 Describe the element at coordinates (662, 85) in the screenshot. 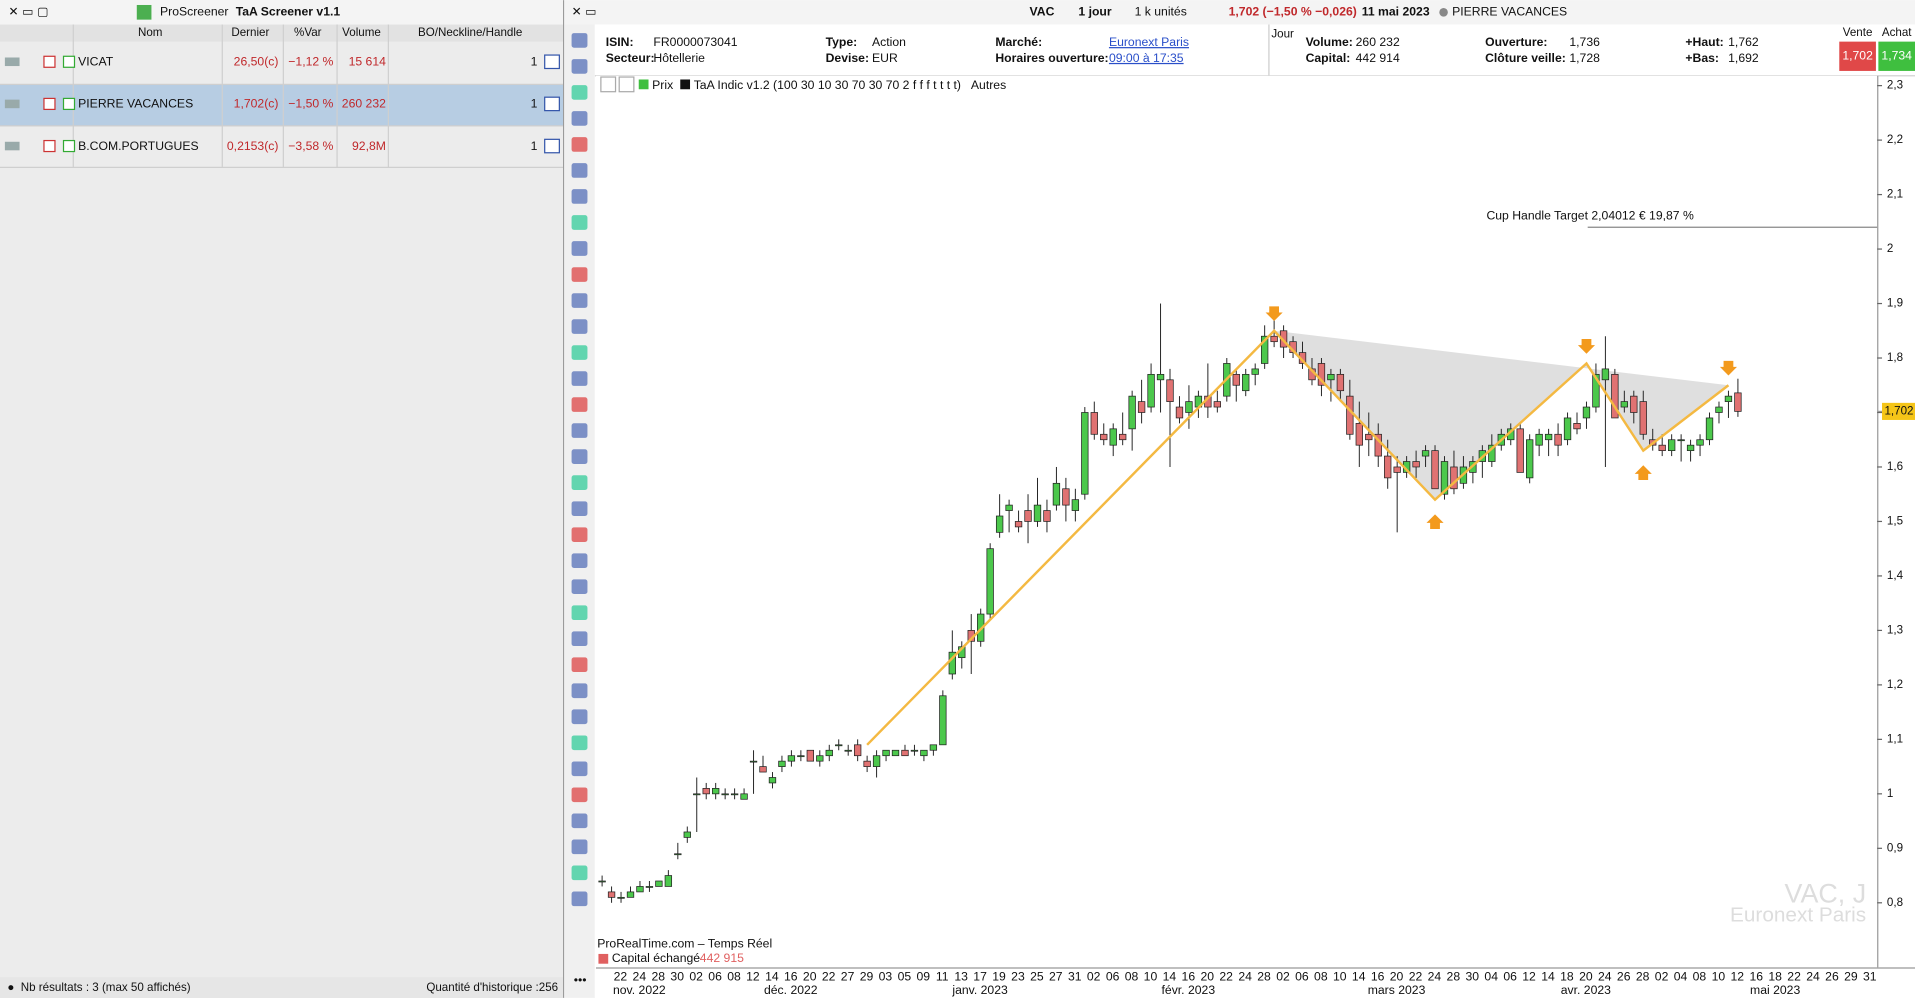

I see `legend-item: Prix` at that location.